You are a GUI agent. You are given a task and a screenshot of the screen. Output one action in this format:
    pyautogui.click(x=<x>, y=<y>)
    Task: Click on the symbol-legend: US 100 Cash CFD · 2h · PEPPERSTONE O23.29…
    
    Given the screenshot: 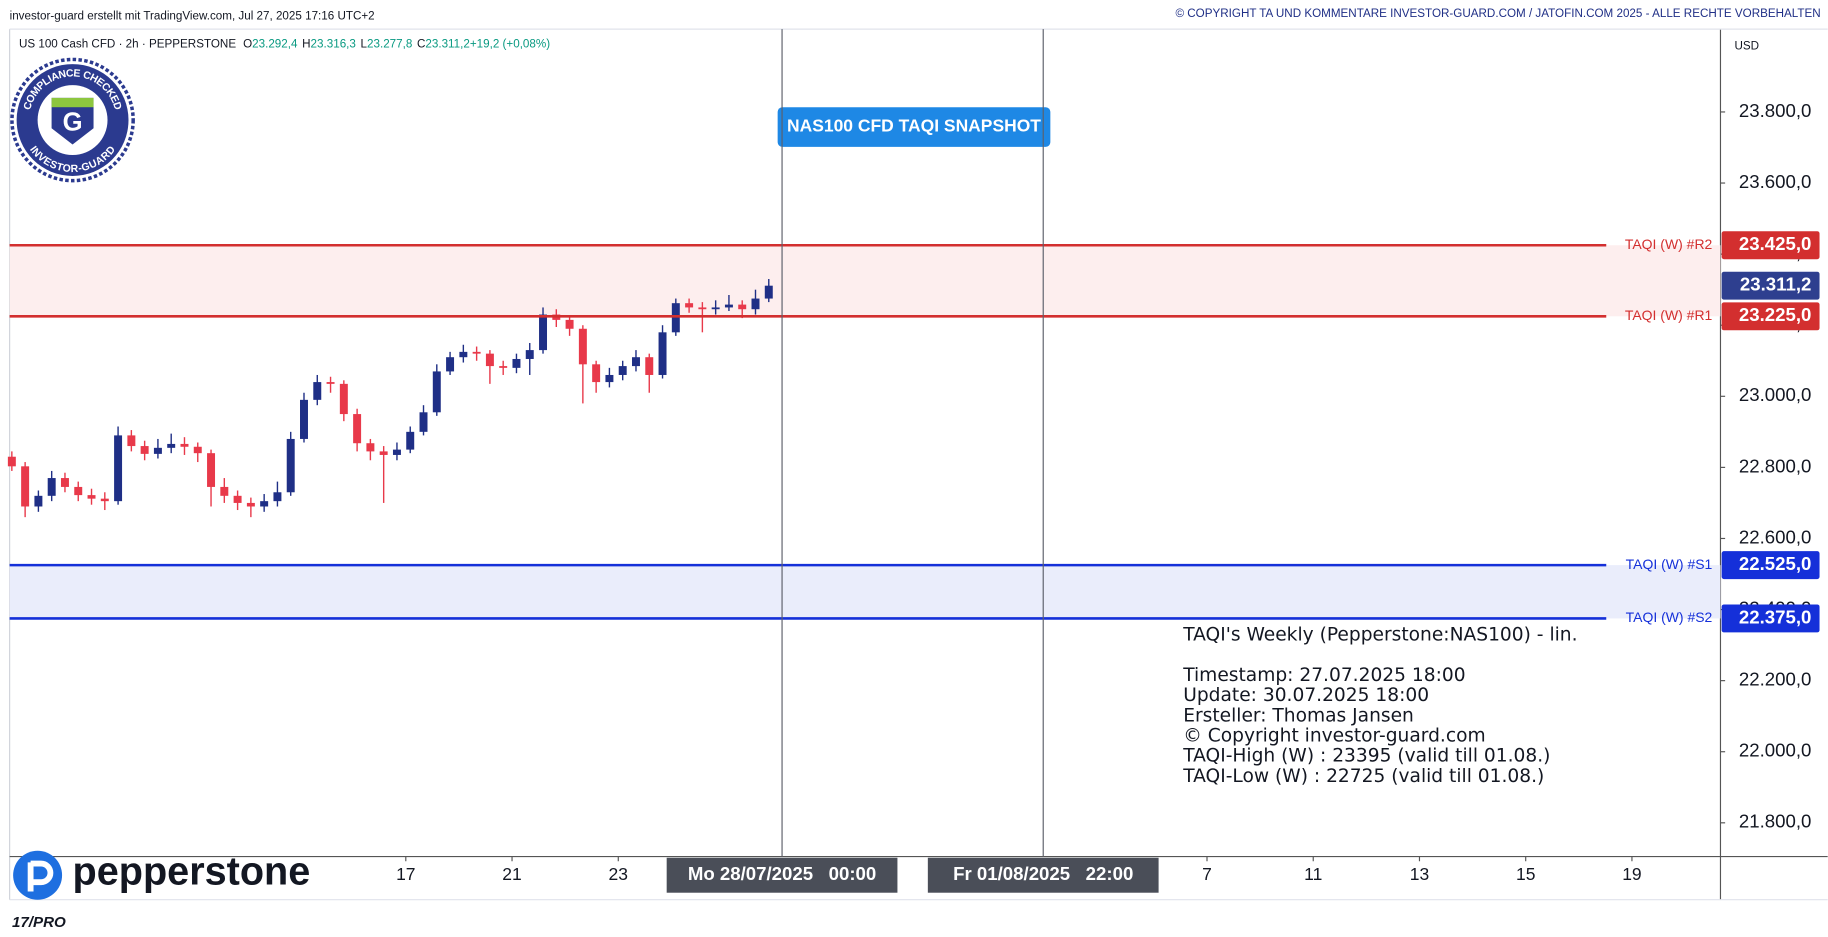 What is the action you would take?
    pyautogui.click(x=284, y=43)
    